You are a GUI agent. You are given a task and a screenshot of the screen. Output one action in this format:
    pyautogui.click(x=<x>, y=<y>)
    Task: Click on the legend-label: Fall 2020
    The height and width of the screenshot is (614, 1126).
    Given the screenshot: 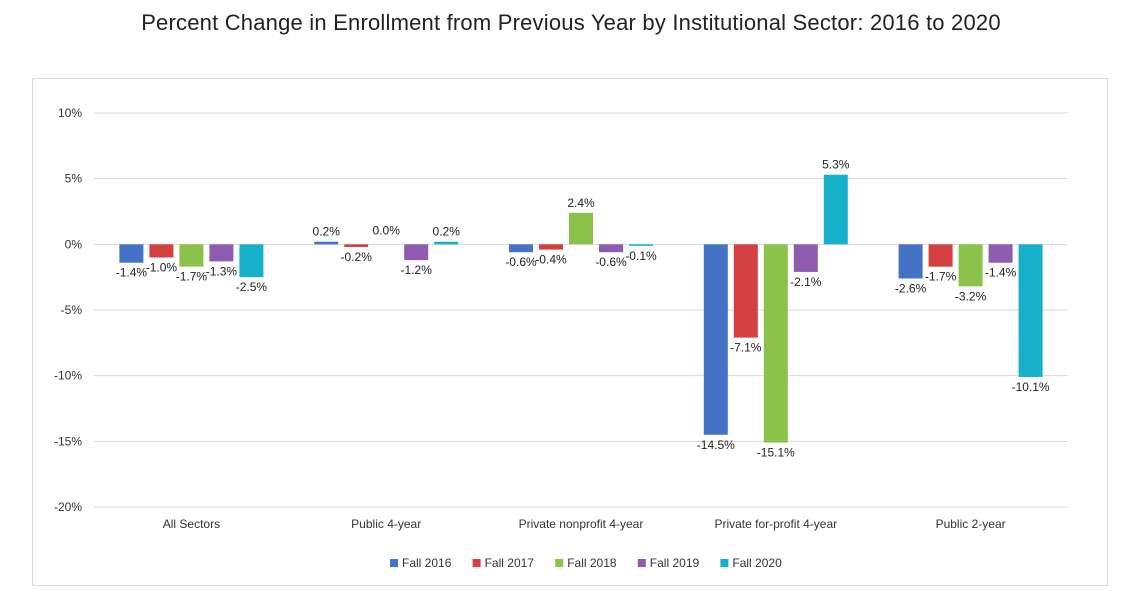 What is the action you would take?
    pyautogui.click(x=757, y=563)
    